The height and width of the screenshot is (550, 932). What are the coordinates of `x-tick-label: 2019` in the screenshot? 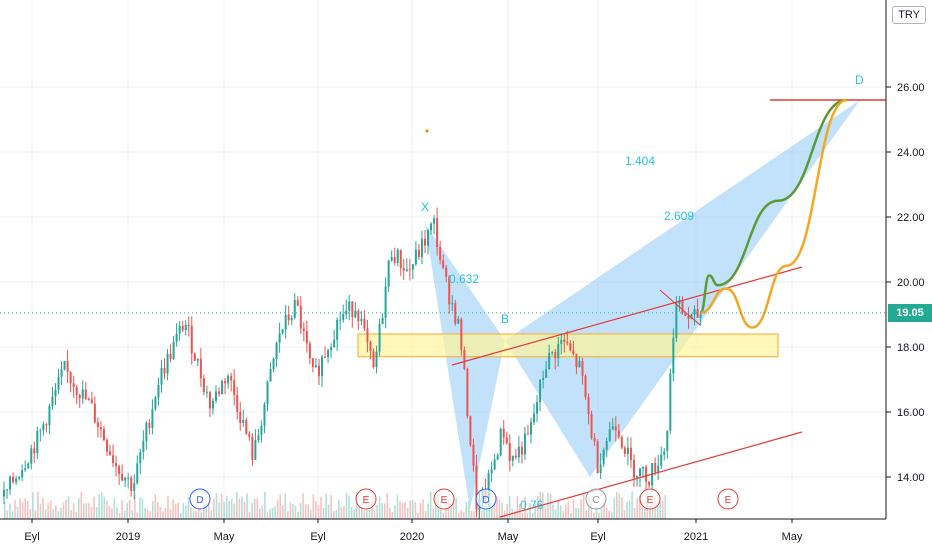 It's located at (128, 537).